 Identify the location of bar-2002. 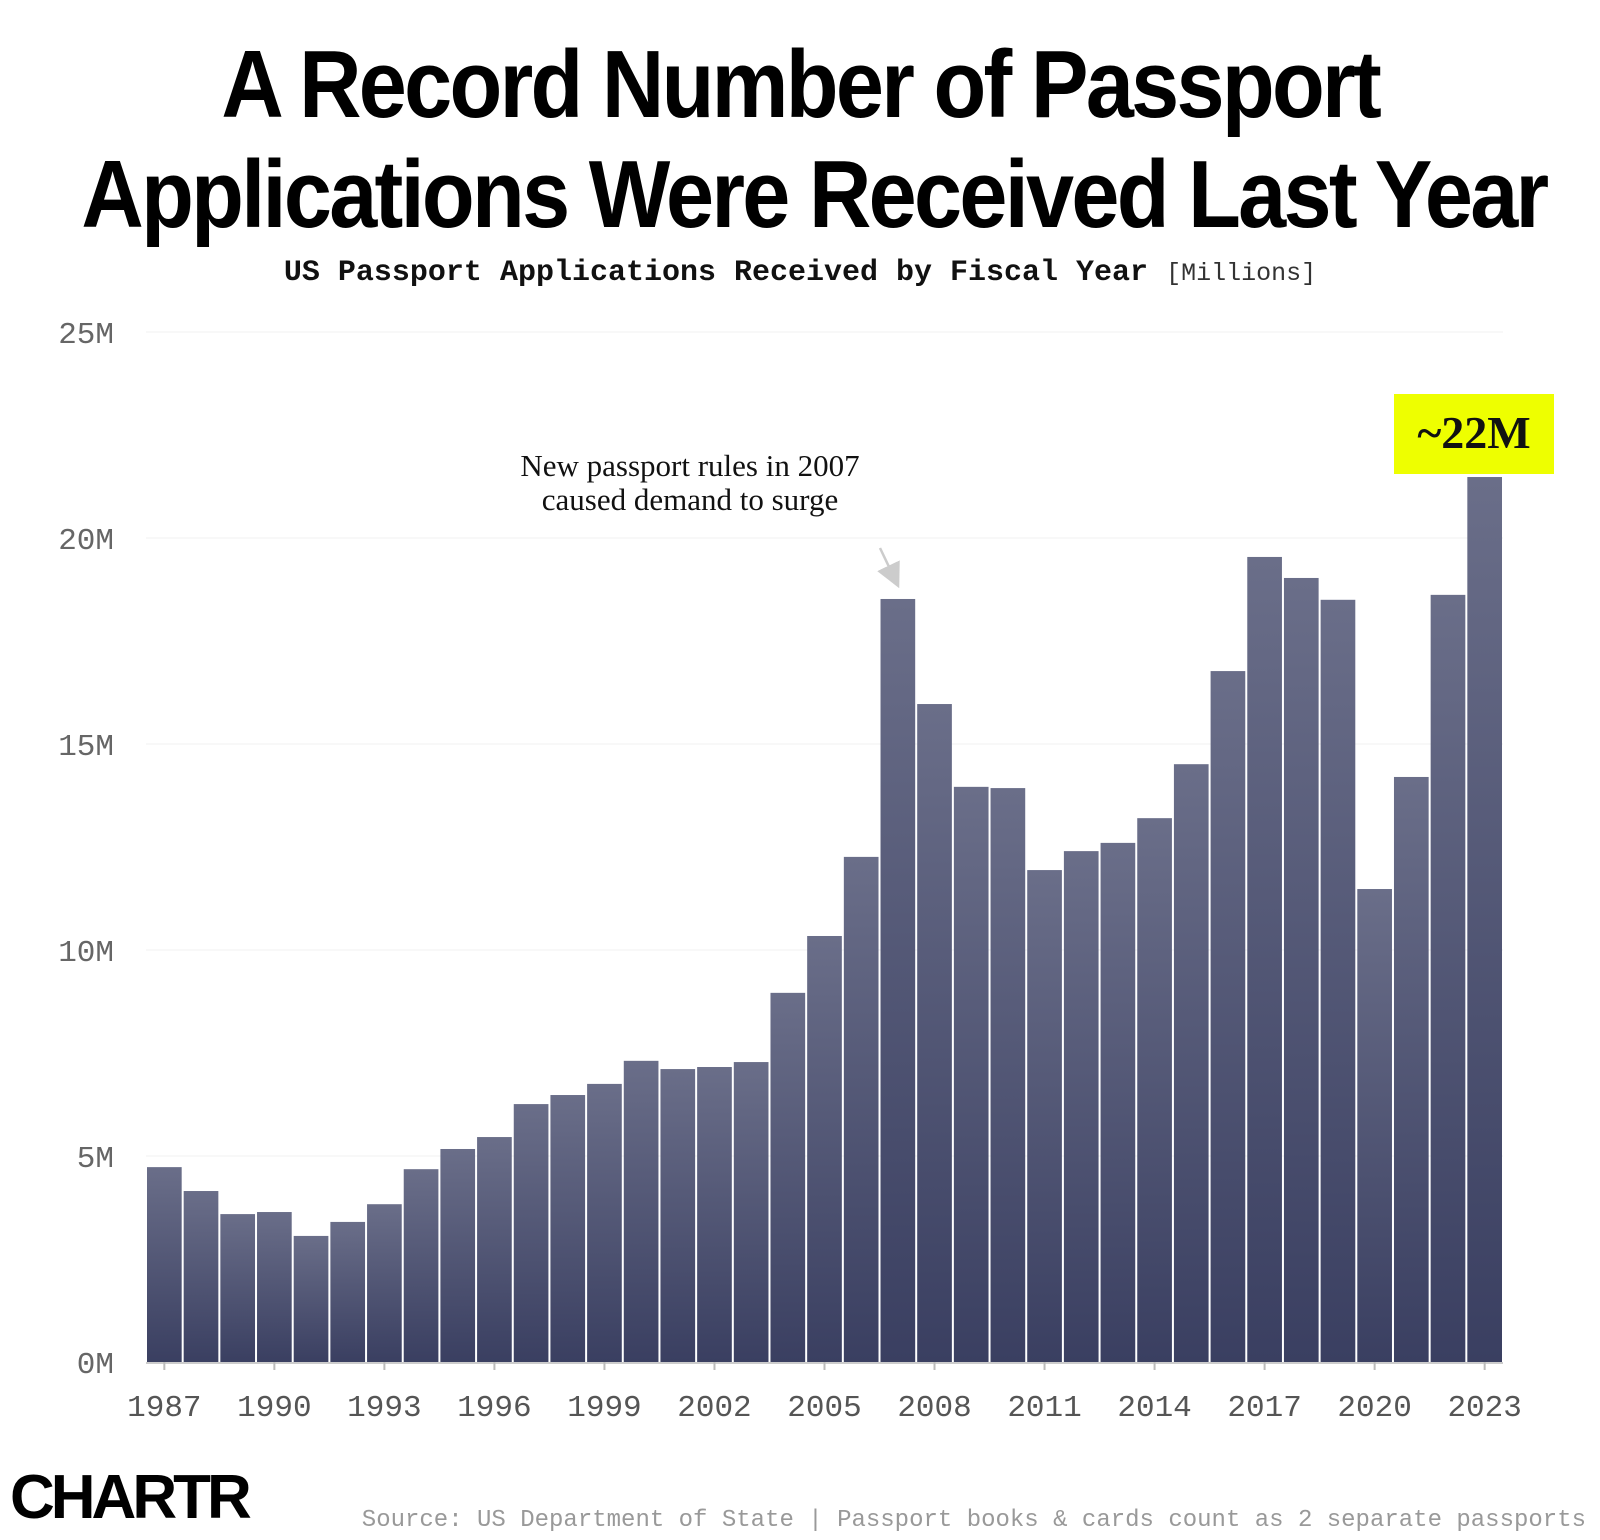
(714, 1214).